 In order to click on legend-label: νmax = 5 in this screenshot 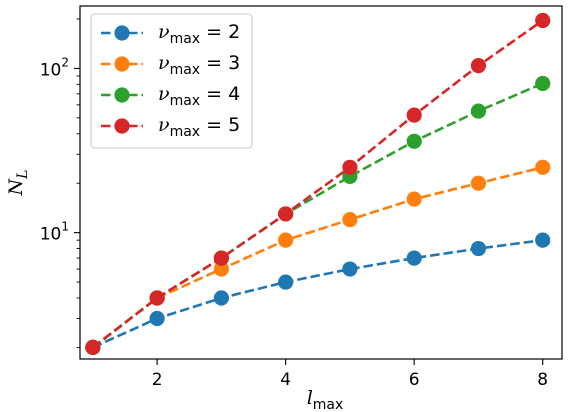, I will do `click(199, 127)`.